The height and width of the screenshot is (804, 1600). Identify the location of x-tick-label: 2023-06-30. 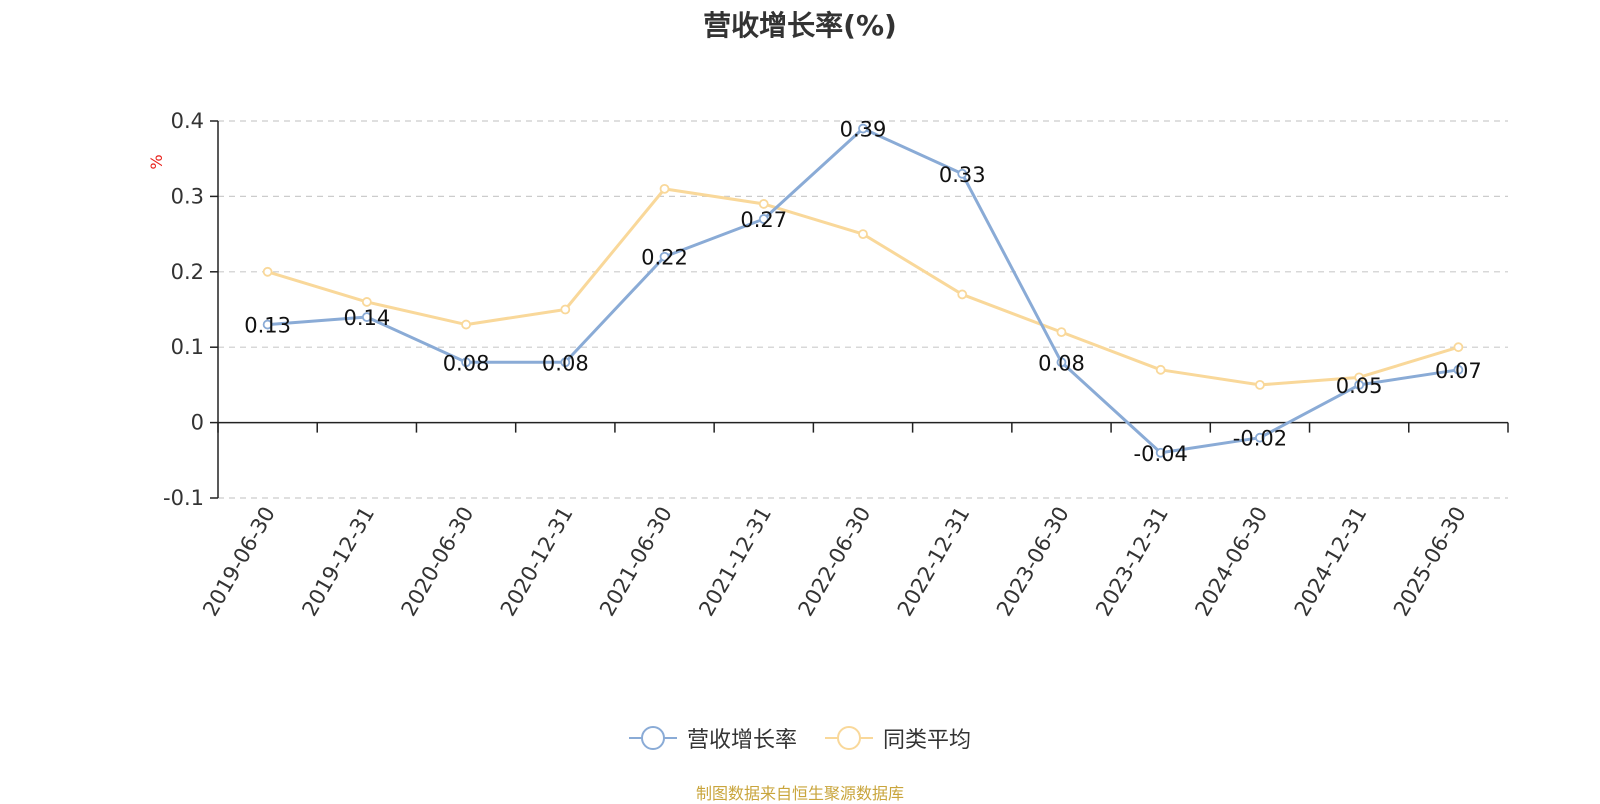
(1033, 562).